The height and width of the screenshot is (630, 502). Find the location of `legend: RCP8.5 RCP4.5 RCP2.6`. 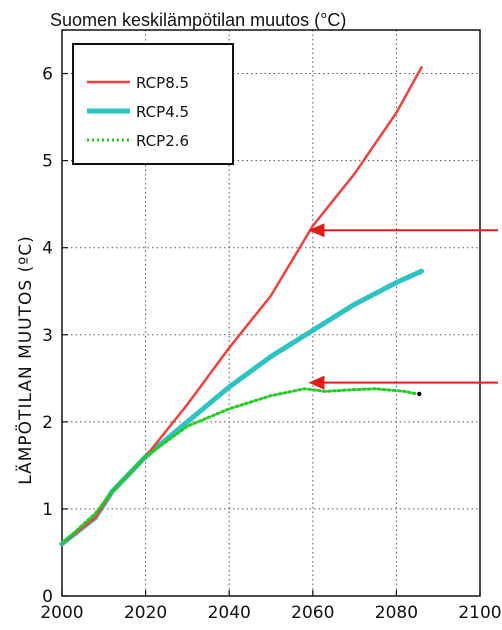

legend: RCP8.5 RCP4.5 RCP2.6 is located at coordinates (153, 104).